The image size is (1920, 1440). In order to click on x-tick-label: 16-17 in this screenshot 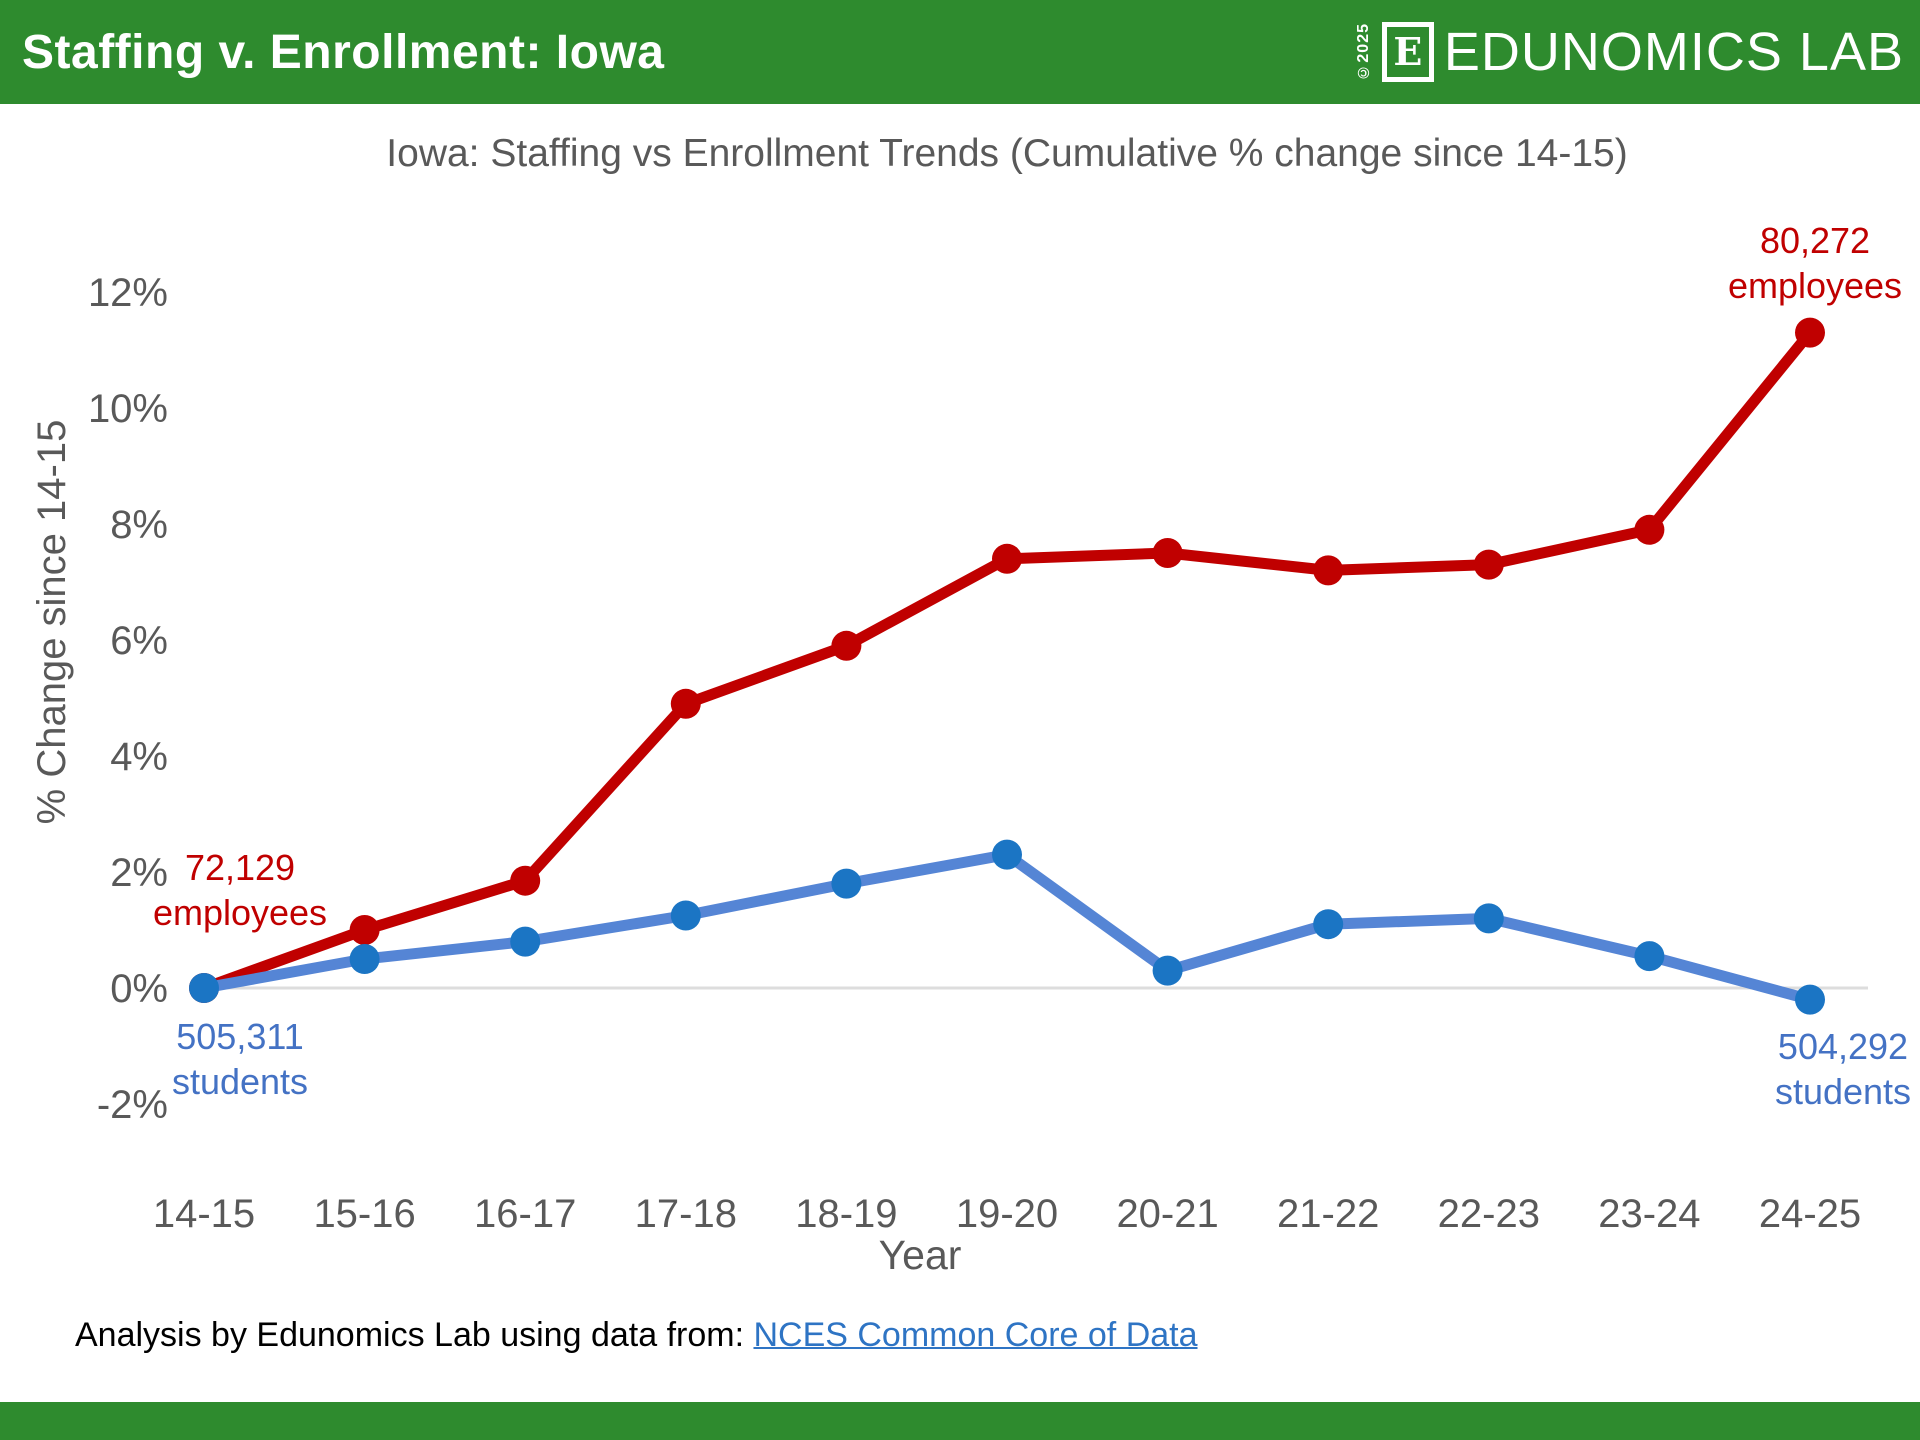, I will do `click(525, 1214)`.